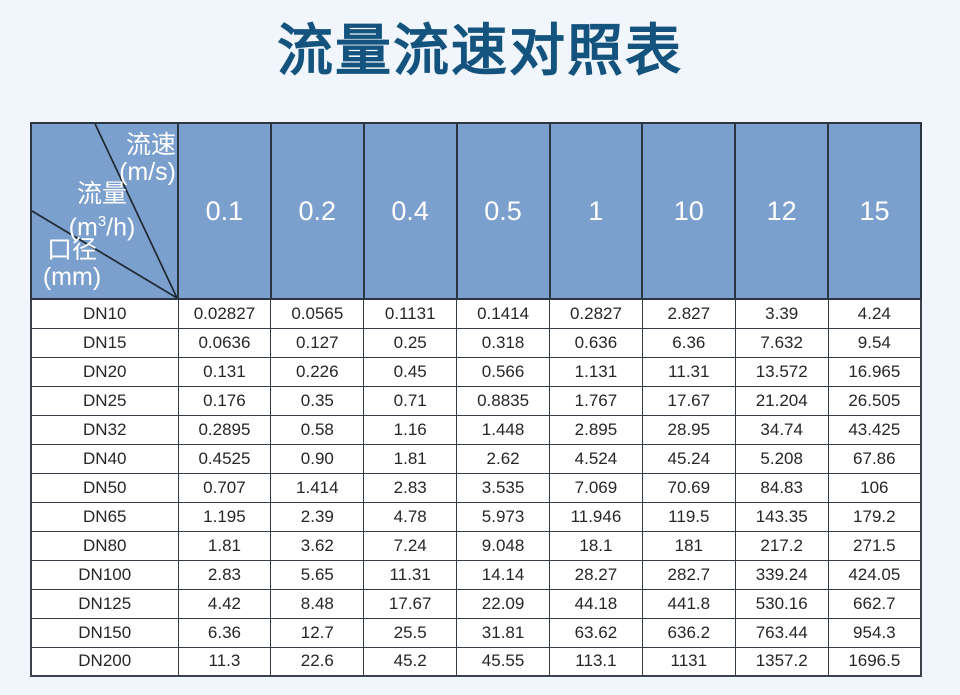  What do you see at coordinates (874, 632) in the screenshot?
I see `value-cell: 954.3` at bounding box center [874, 632].